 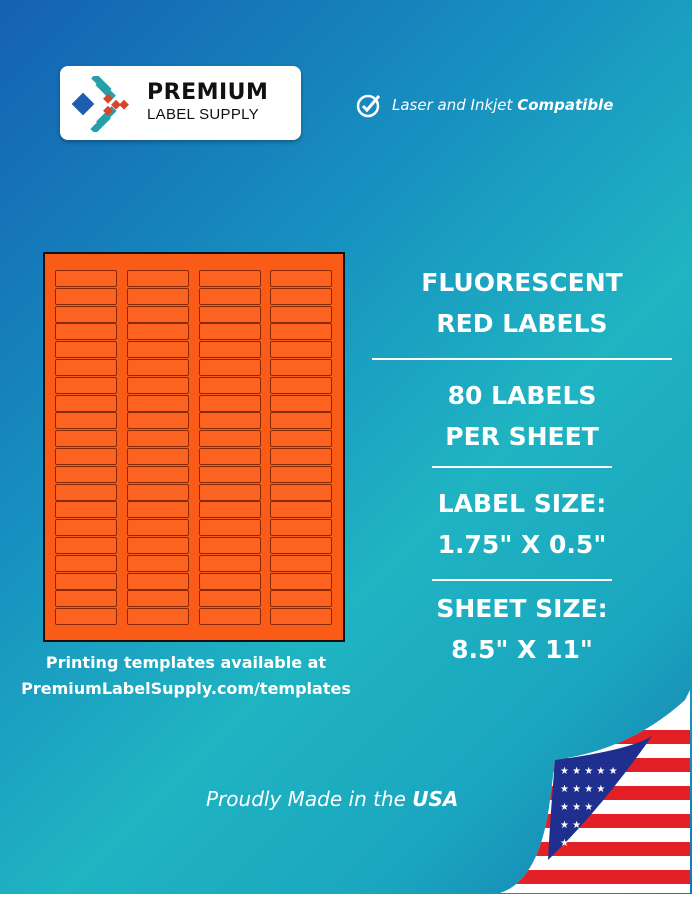 I want to click on brand-logo: PREMIUM LABEL SUPPLY, so click(x=180, y=103).